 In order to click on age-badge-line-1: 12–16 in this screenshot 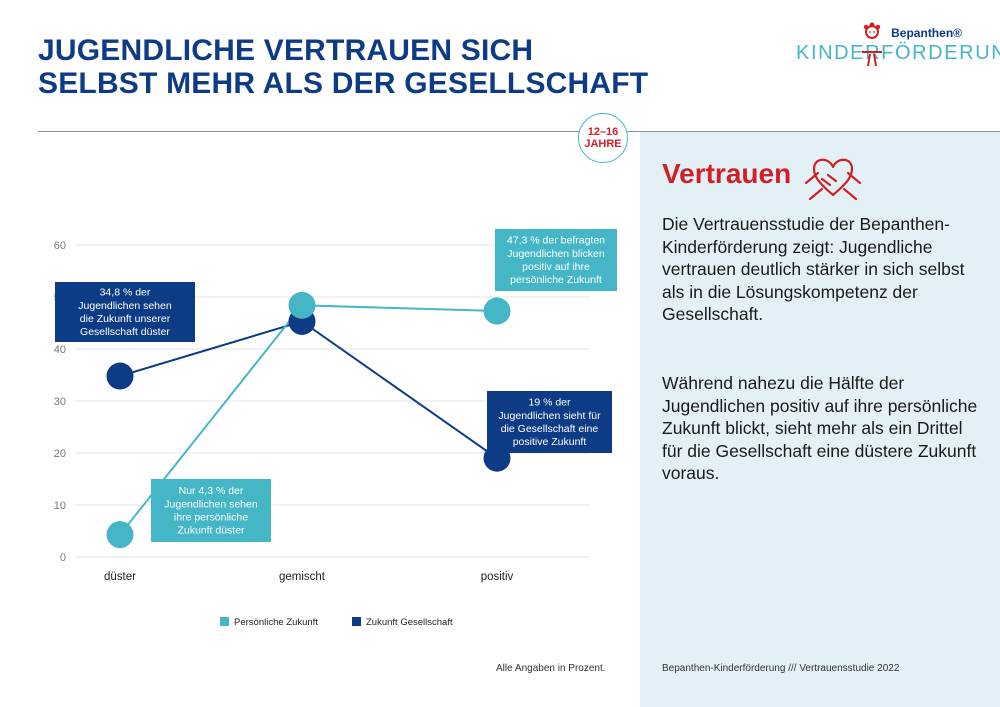, I will do `click(603, 132)`.